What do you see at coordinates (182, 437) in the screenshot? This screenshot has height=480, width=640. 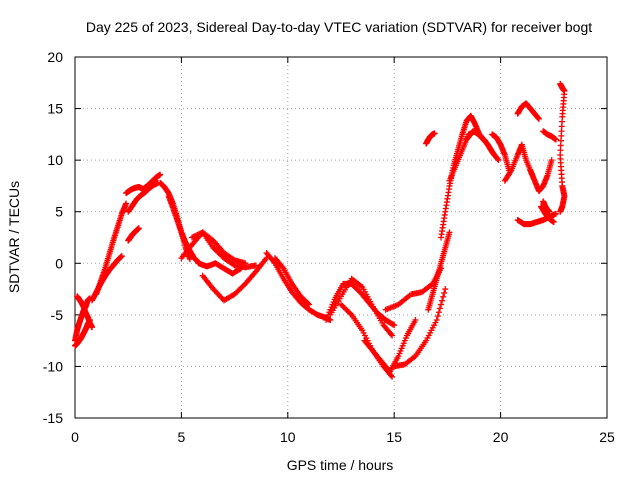 I see `x-tick-label: 5` at bounding box center [182, 437].